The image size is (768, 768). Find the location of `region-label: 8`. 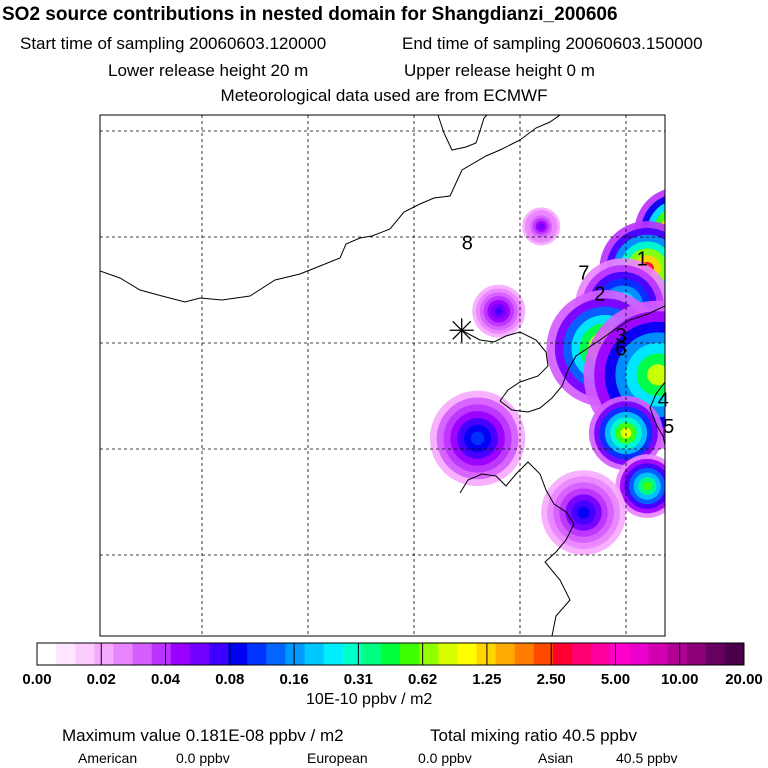

region-label: 8 is located at coordinates (467, 244).